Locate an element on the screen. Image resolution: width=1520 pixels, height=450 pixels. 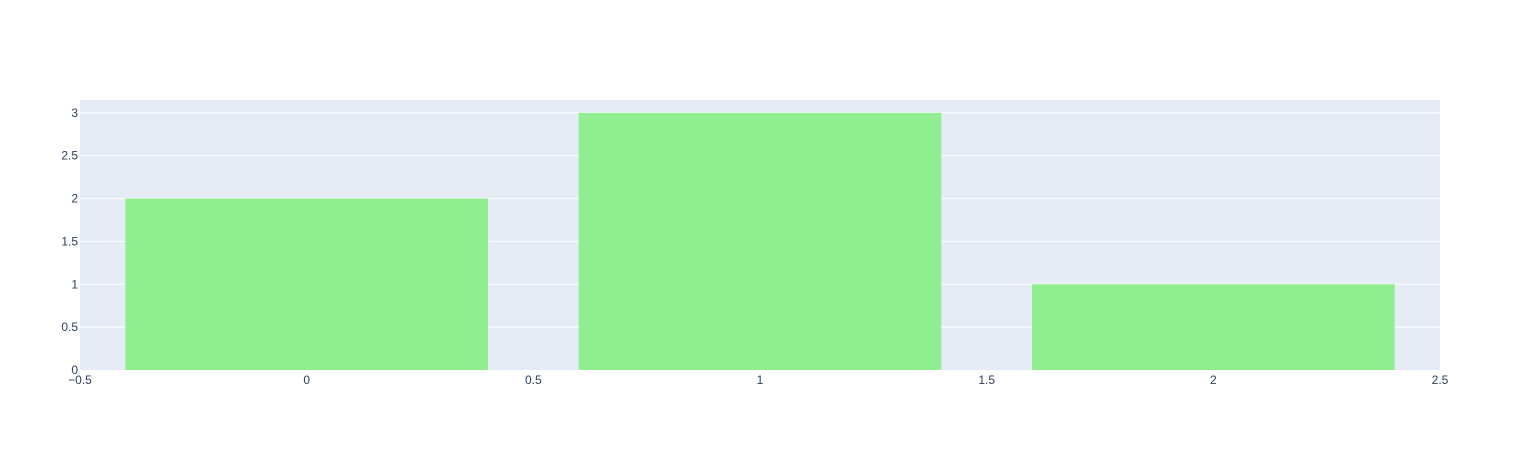
x-tick-label: −0.5 is located at coordinates (80, 380).